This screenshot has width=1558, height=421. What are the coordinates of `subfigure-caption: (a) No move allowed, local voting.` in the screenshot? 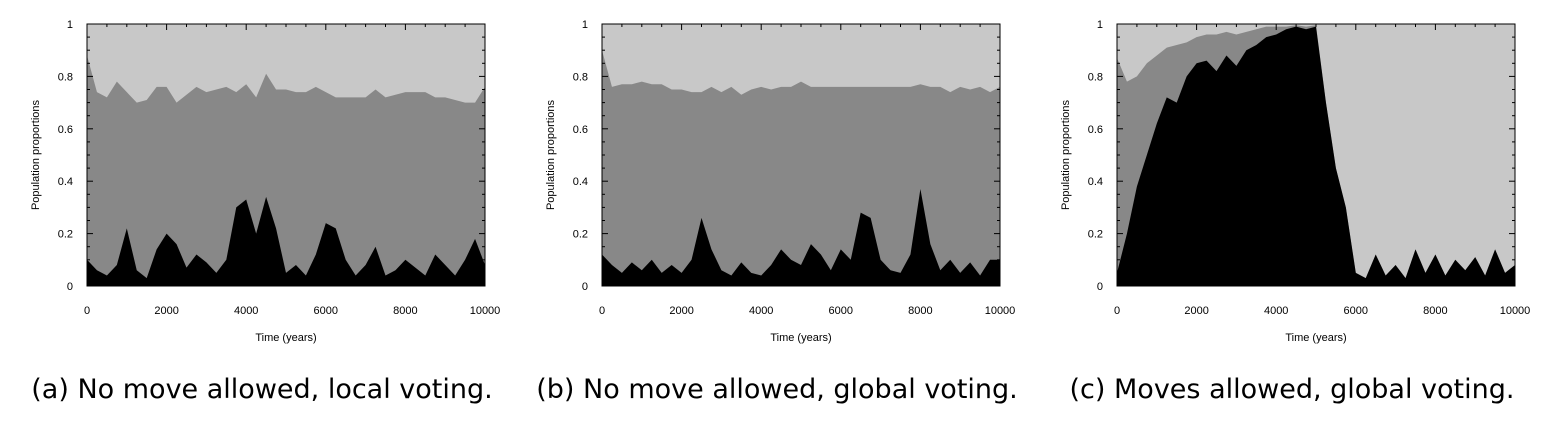 It's located at (261, 389).